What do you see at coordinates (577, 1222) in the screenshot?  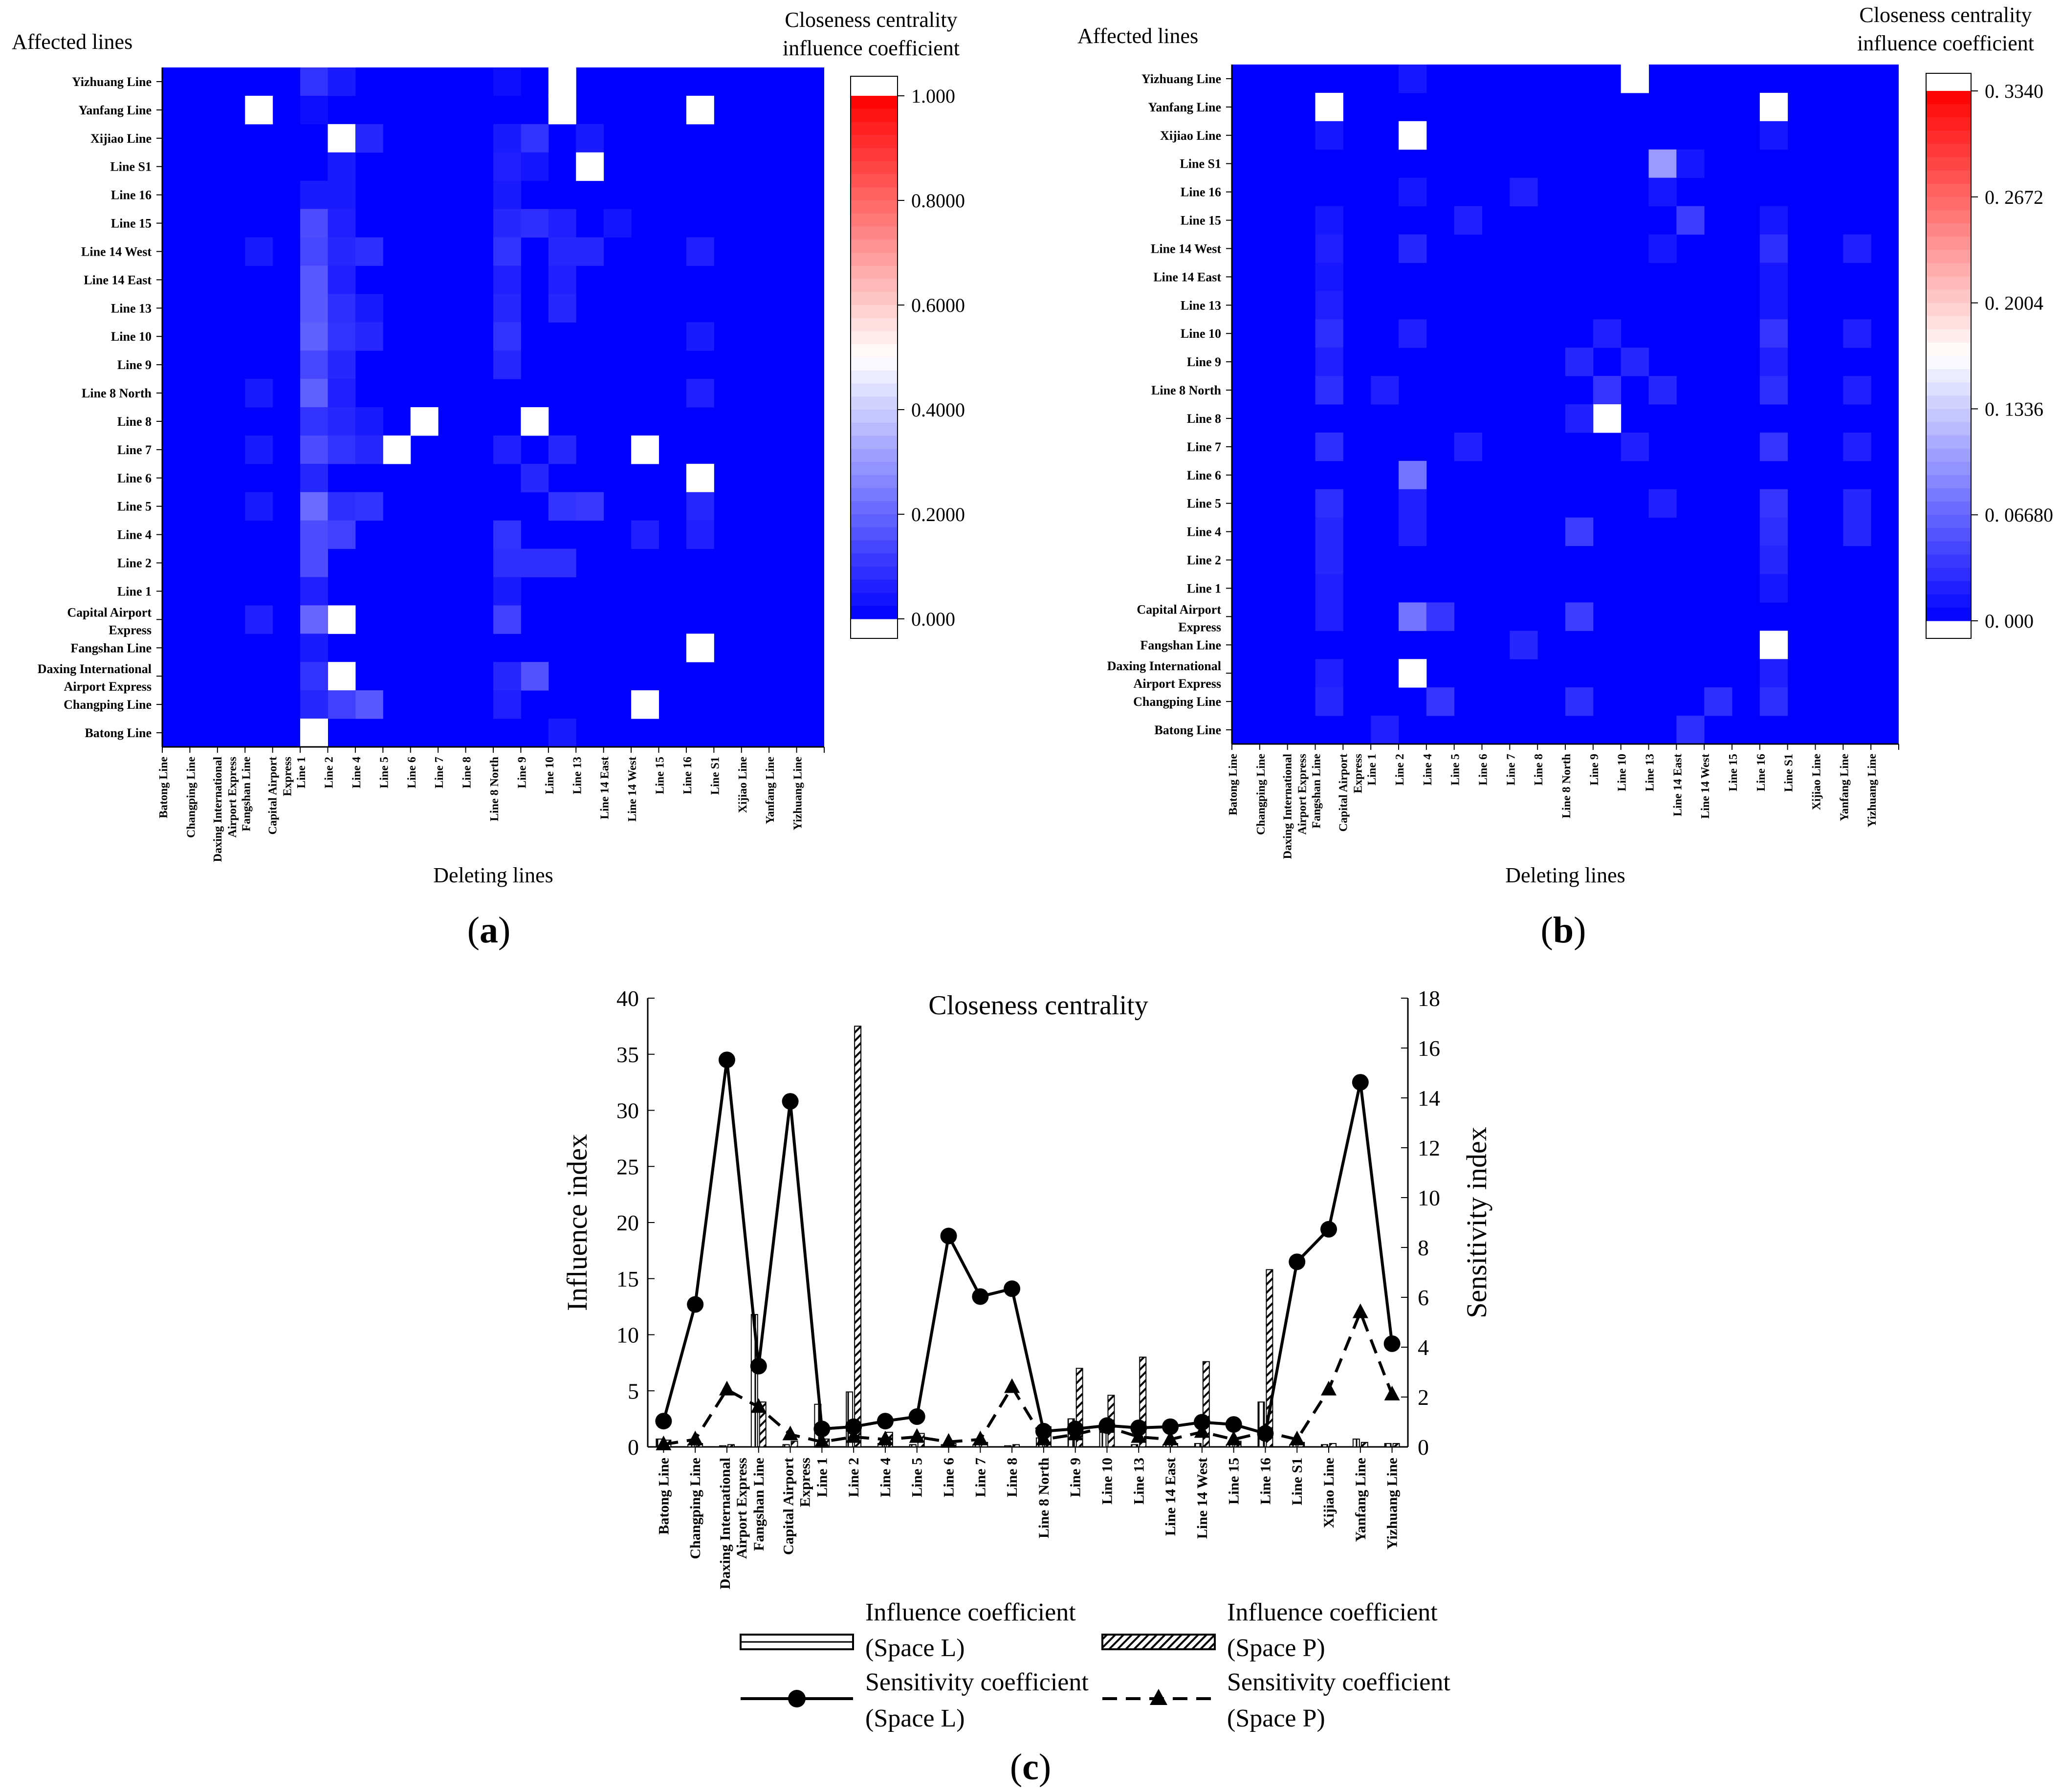 I see `left-axis-title: Influence index` at bounding box center [577, 1222].